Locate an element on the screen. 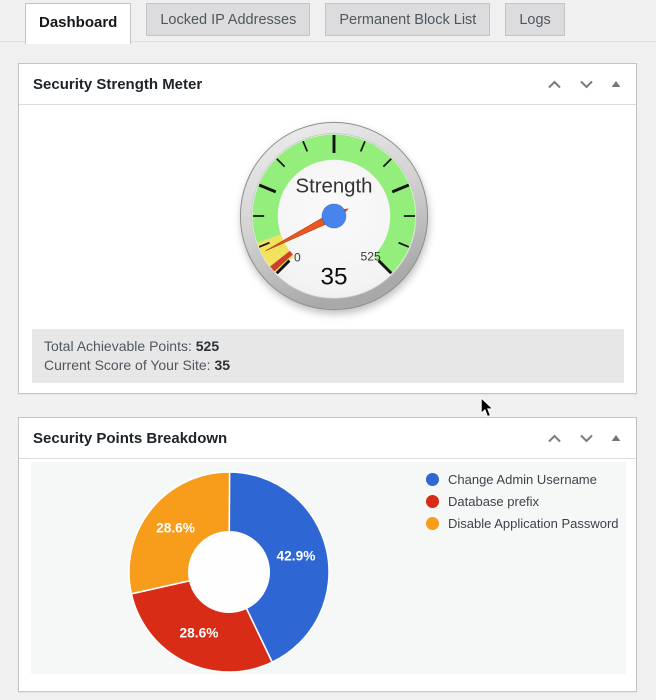 This screenshot has height=700, width=656. legend-item-change-admin-username: Change Admin Username is located at coordinates (522, 479).